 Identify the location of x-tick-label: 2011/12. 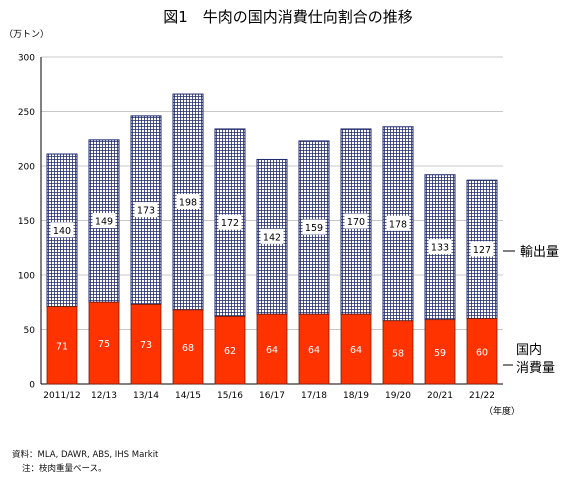
(61, 396).